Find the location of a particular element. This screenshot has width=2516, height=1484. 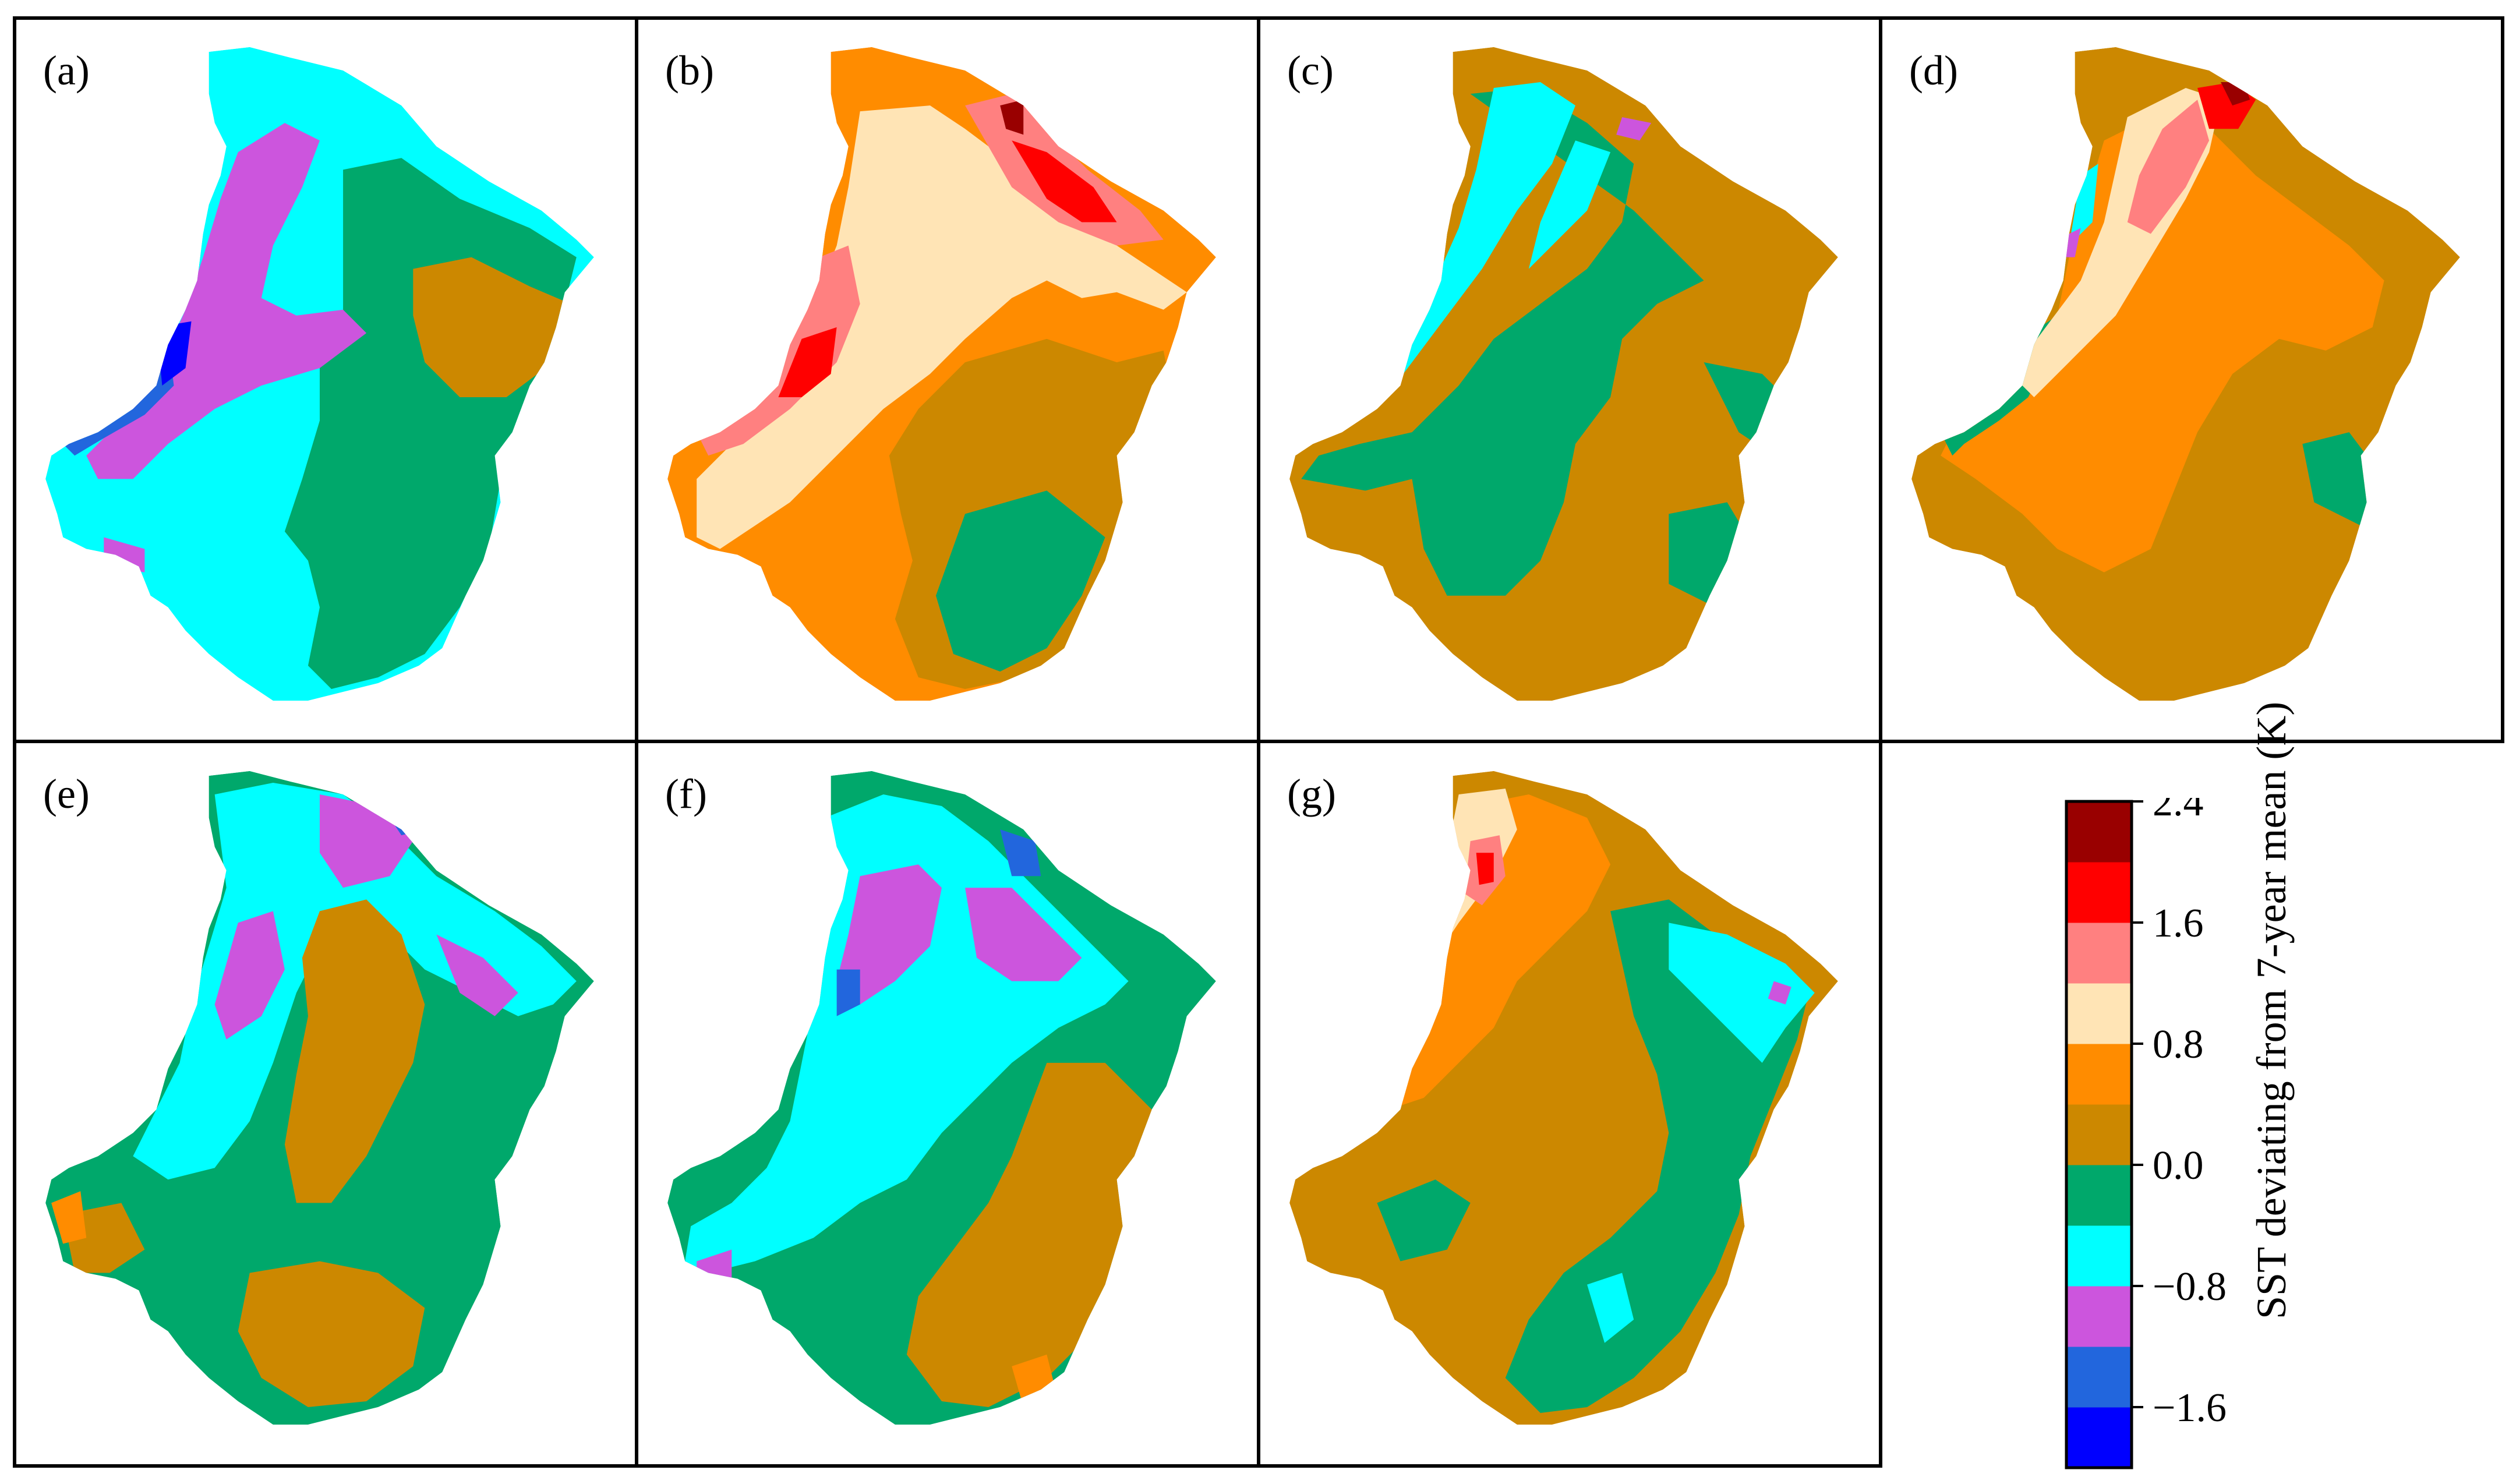

panel-label: (d) is located at coordinates (1933, 70).